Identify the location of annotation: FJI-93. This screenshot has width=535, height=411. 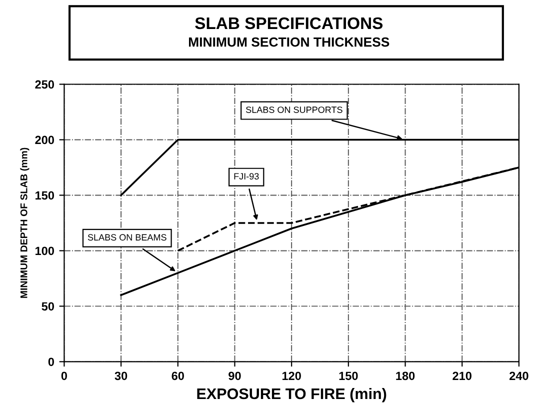
(246, 176).